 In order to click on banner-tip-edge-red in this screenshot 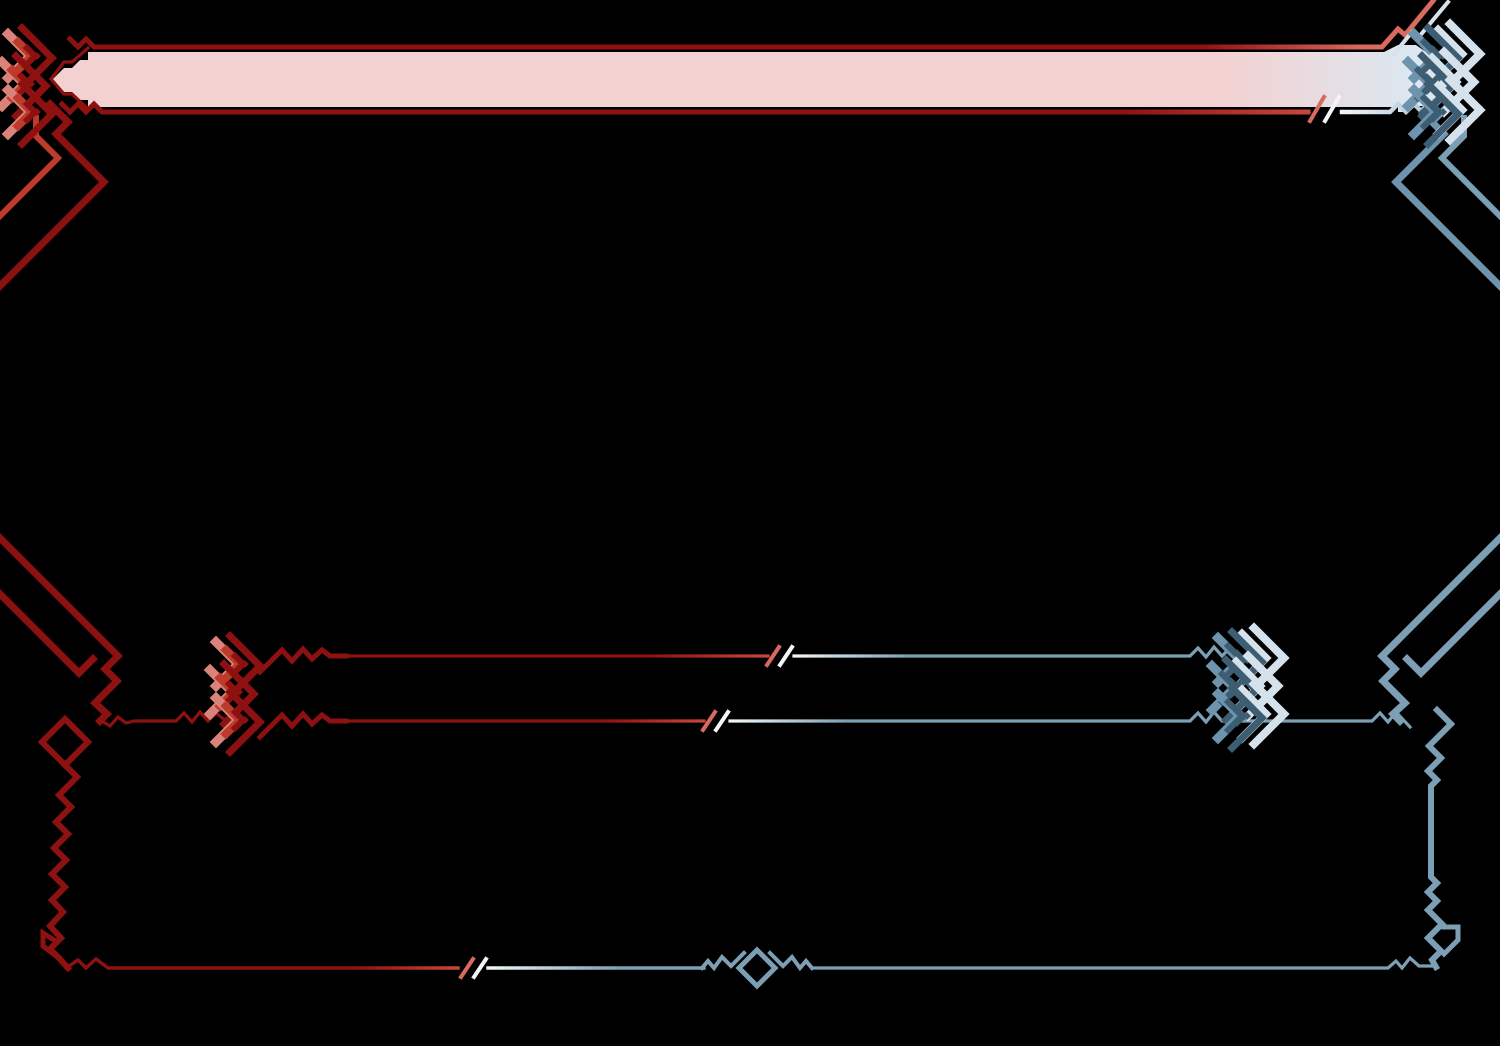, I will do `click(69, 78)`.